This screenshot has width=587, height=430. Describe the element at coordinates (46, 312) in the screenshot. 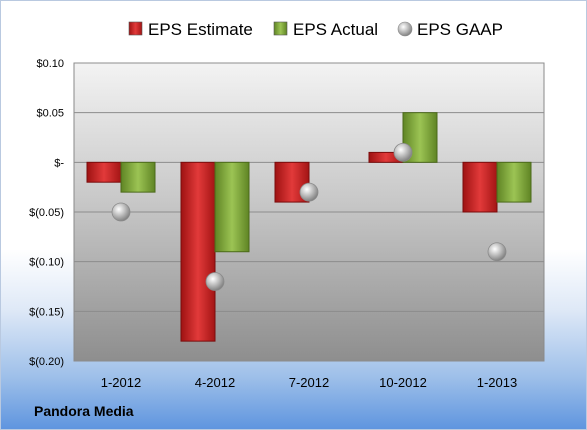

I see `y-tick-label: $(0.15)` at that location.